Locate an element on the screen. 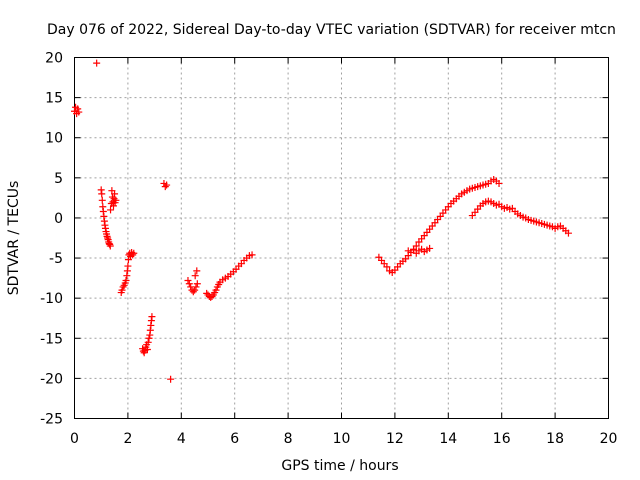 The height and width of the screenshot is (480, 640). series-seg-f is located at coordinates (147, 335).